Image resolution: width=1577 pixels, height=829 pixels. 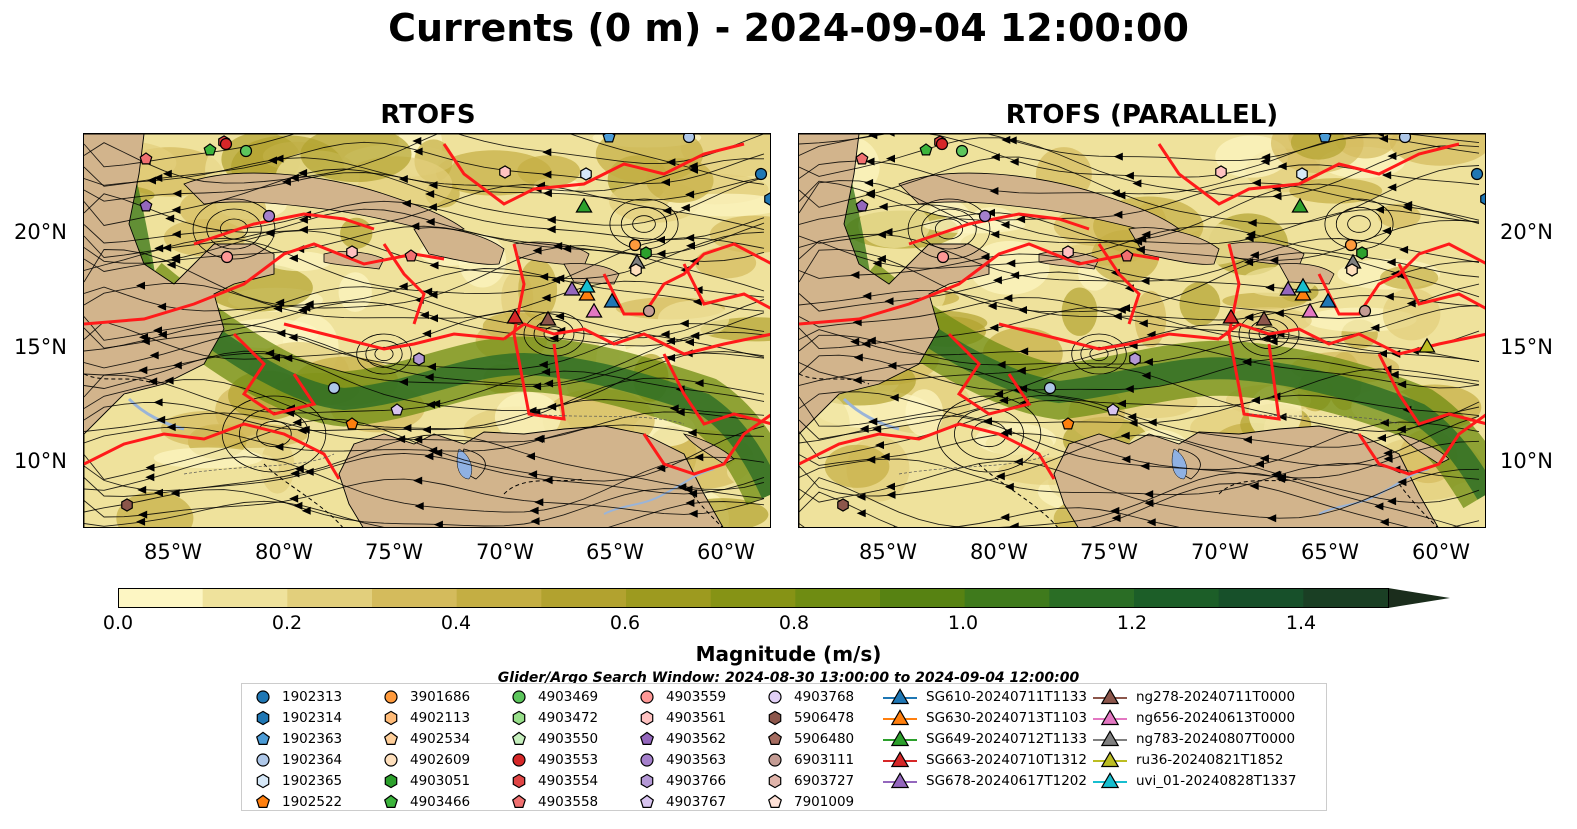 What do you see at coordinates (625, 623) in the screenshot?
I see `colorbar-tick: 0.6` at bounding box center [625, 623].